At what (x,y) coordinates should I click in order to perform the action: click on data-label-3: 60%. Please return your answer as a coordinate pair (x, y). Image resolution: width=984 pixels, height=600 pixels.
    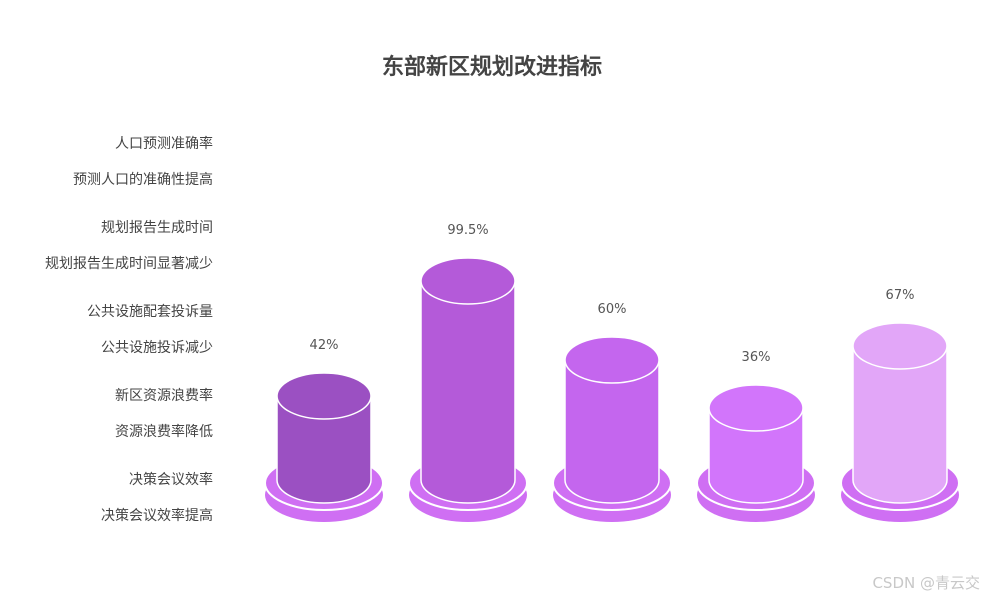
    Looking at the image, I should click on (612, 309).